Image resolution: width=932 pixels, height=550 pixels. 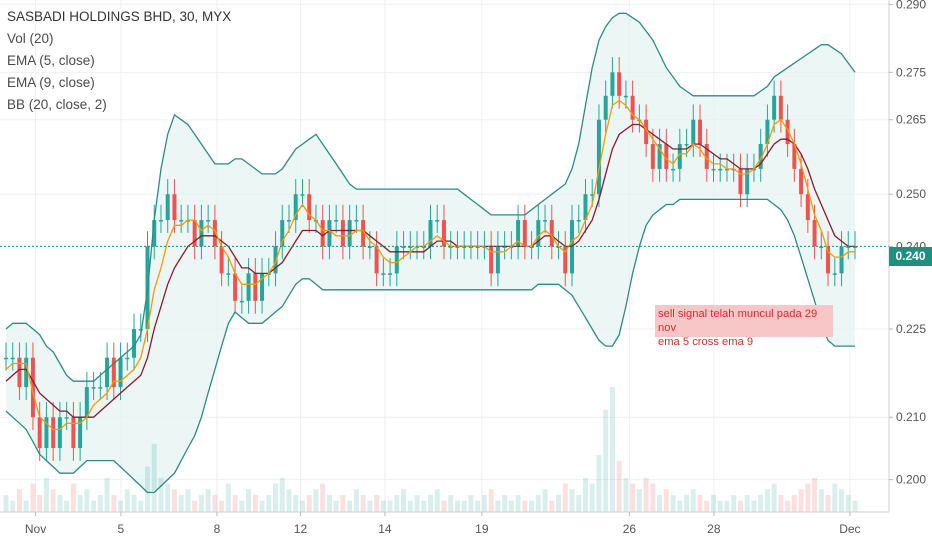 What do you see at coordinates (630, 529) in the screenshot?
I see `time-tick-label: 26` at bounding box center [630, 529].